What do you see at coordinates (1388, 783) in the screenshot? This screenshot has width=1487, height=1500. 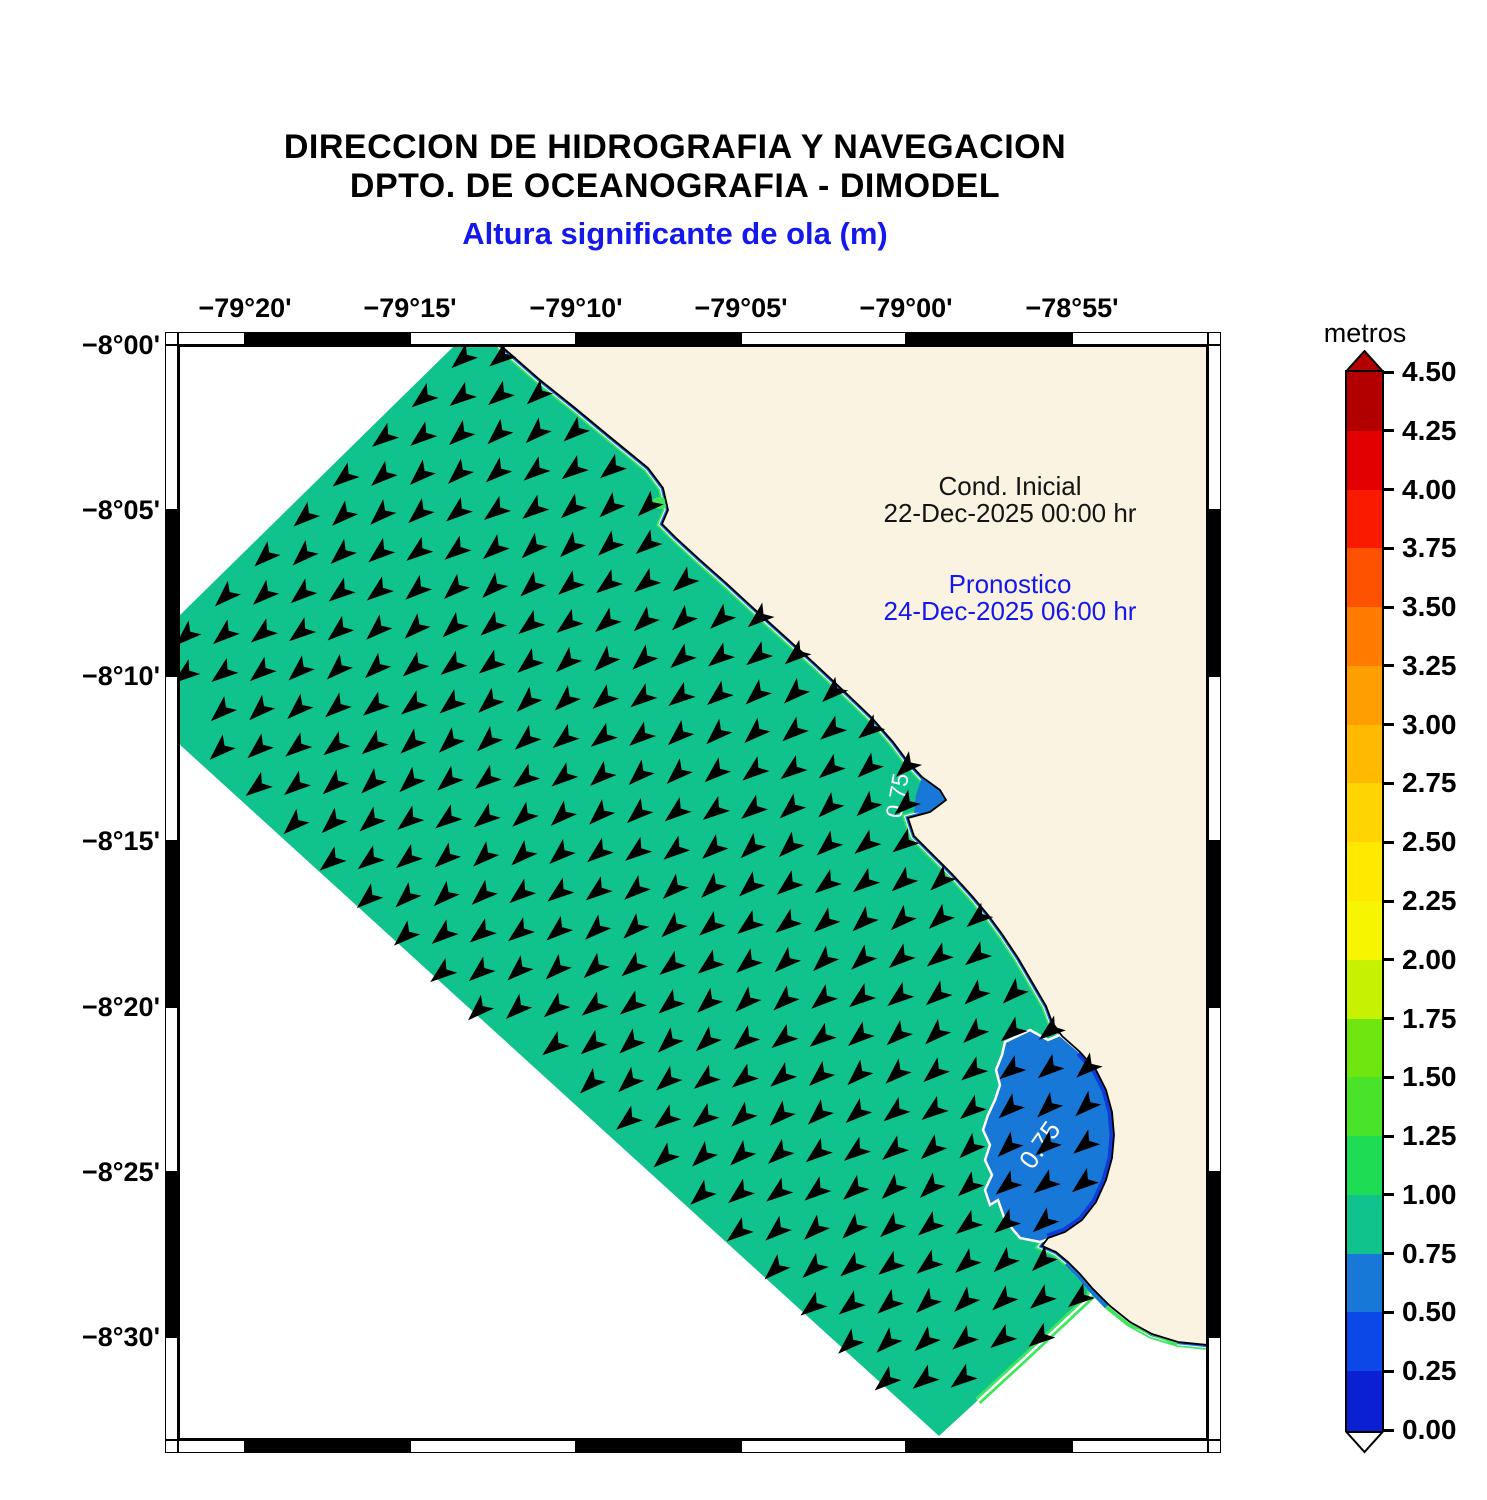 I see `colorbar-tick` at bounding box center [1388, 783].